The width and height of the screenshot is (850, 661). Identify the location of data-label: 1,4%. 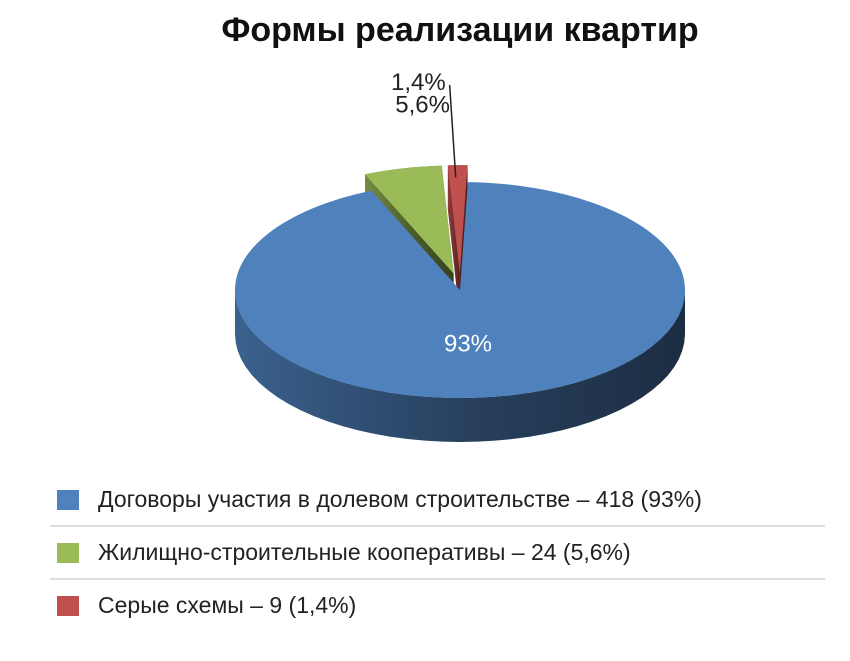
(418, 82).